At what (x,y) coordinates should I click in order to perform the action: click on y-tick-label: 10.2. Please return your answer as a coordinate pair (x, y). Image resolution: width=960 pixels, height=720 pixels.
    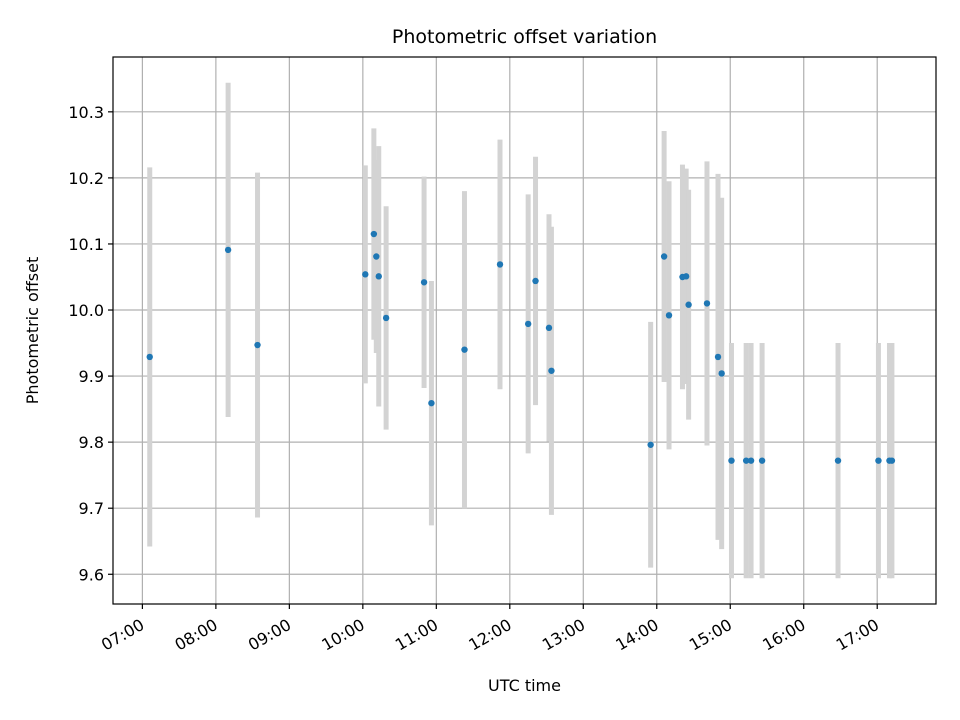
    Looking at the image, I should click on (86, 178).